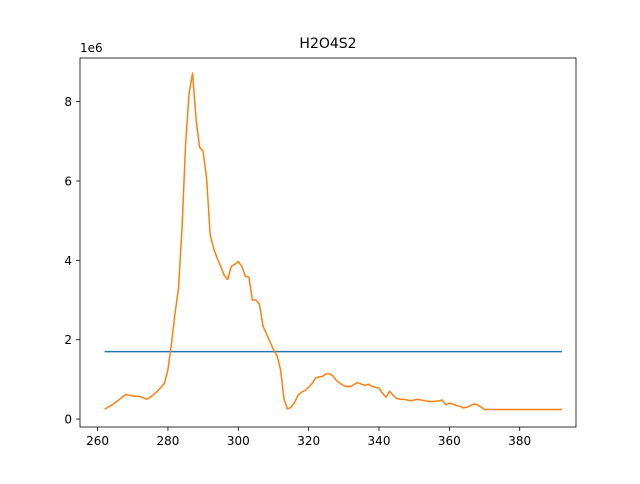  Describe the element at coordinates (167, 441) in the screenshot. I see `x-tick-label: 280` at that location.